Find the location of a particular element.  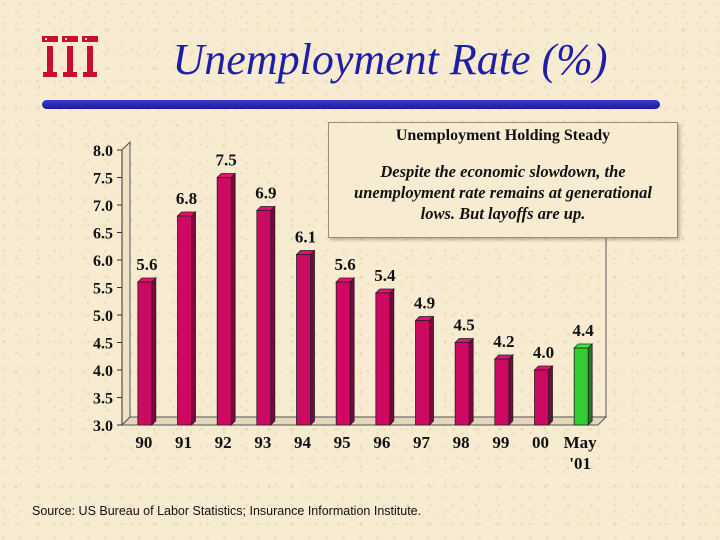

bar-value-label: 4.9 is located at coordinates (424, 303).